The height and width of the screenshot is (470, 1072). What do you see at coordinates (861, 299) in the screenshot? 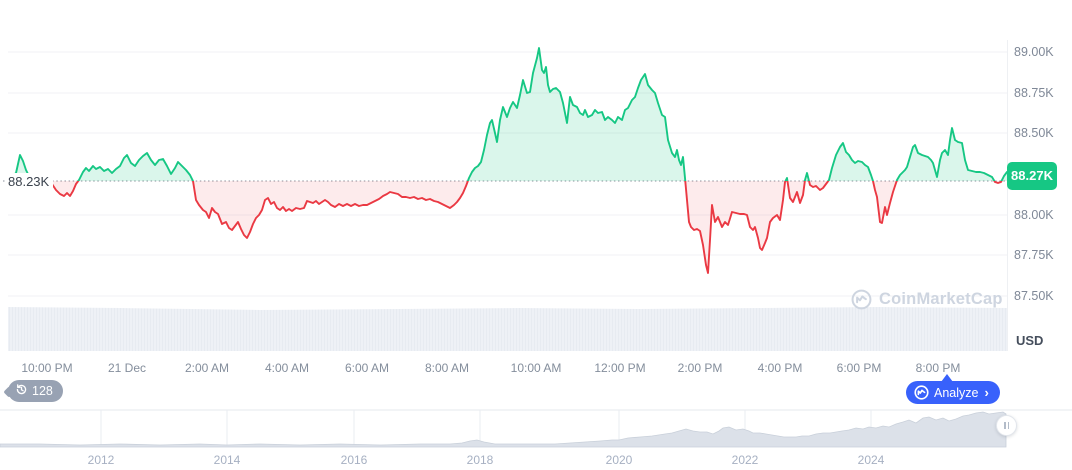
I see `coinmarketcap-logo-icon` at bounding box center [861, 299].